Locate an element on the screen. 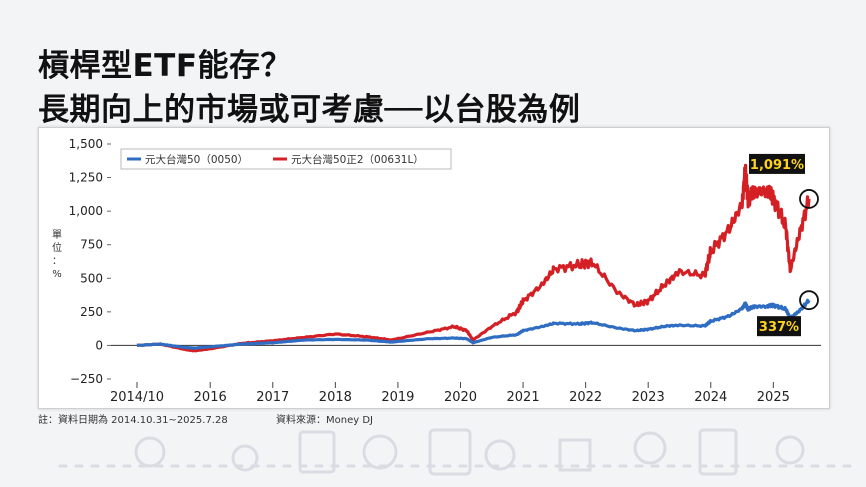  svg-text: 單位：% is located at coordinates (57, 254).